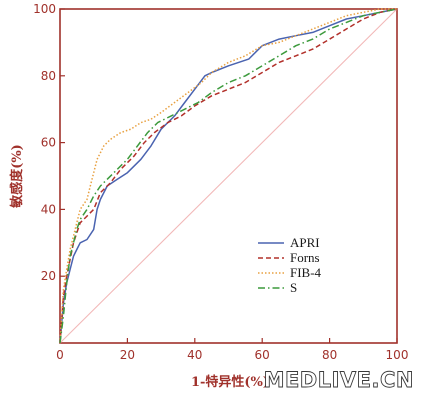  What do you see at coordinates (48, 143) in the screenshot?
I see `y-tick-label: 60` at bounding box center [48, 143].